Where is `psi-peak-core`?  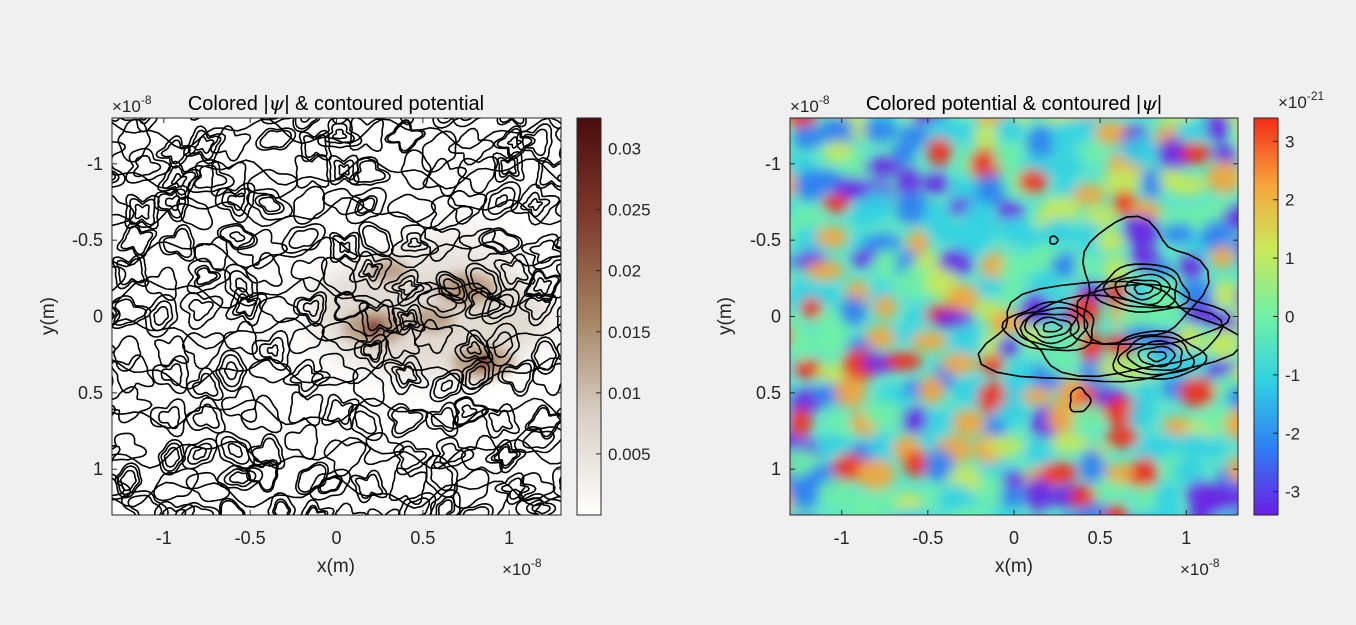
psi-peak-core is located at coordinates (374, 327).